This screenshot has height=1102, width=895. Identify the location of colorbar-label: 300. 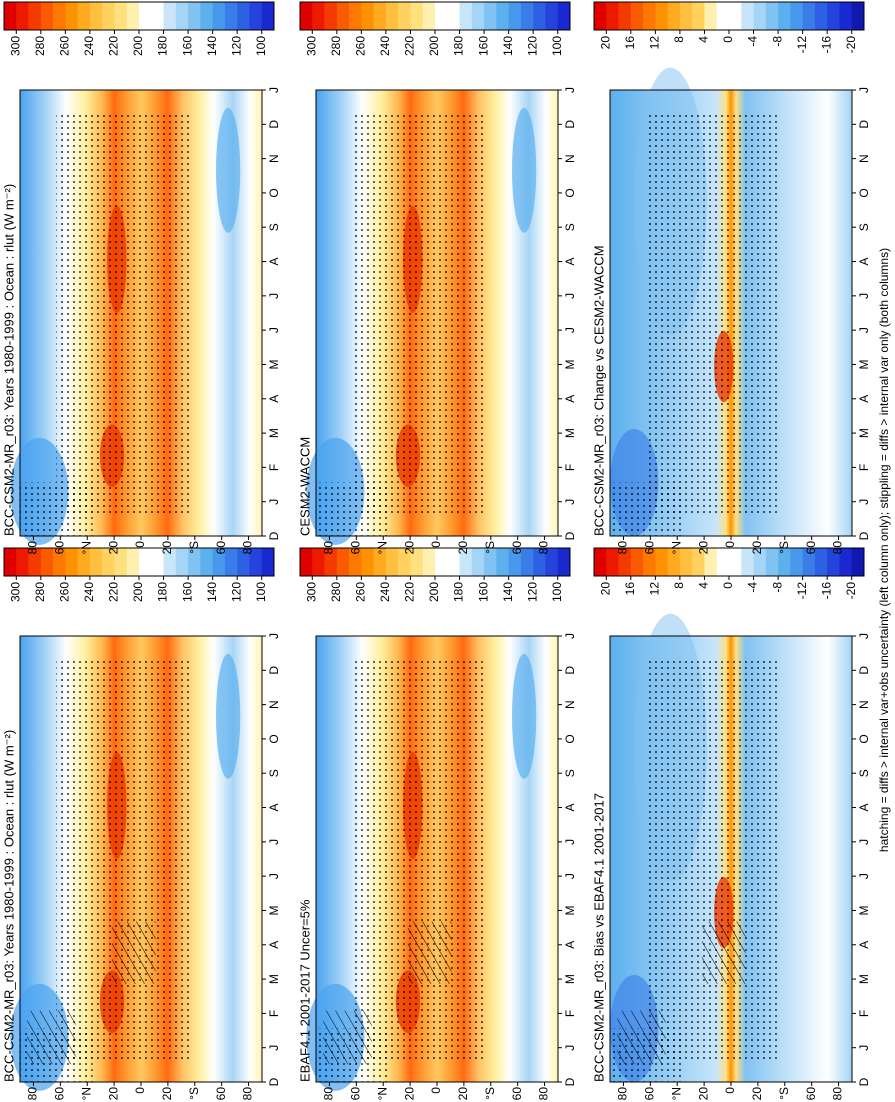
(311, 592).